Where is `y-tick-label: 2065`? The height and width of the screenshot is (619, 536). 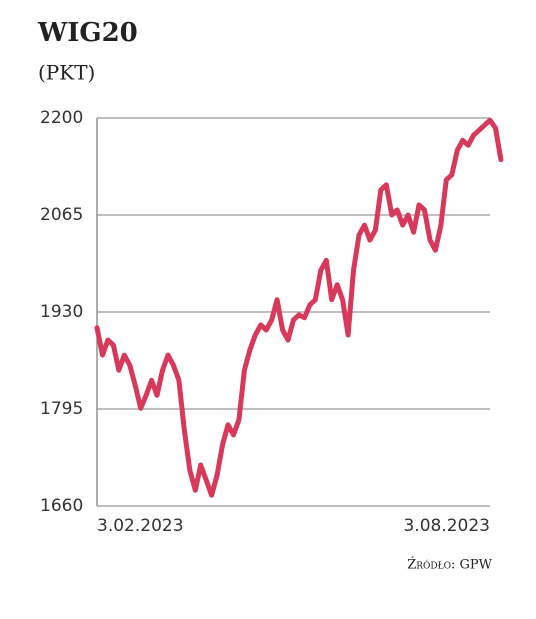
y-tick-label: 2065 is located at coordinates (61, 215).